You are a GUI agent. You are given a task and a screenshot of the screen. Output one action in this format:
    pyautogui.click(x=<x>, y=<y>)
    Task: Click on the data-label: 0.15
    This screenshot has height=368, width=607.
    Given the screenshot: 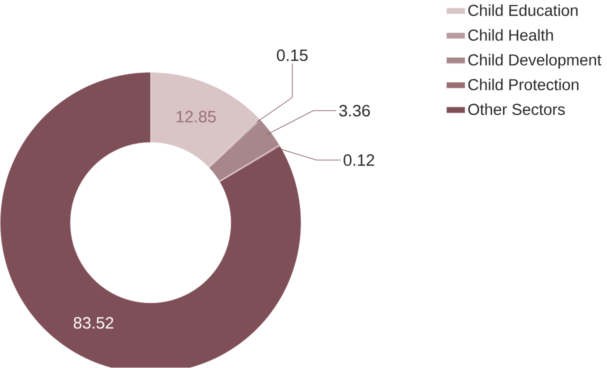 What is the action you would take?
    pyautogui.click(x=292, y=56)
    